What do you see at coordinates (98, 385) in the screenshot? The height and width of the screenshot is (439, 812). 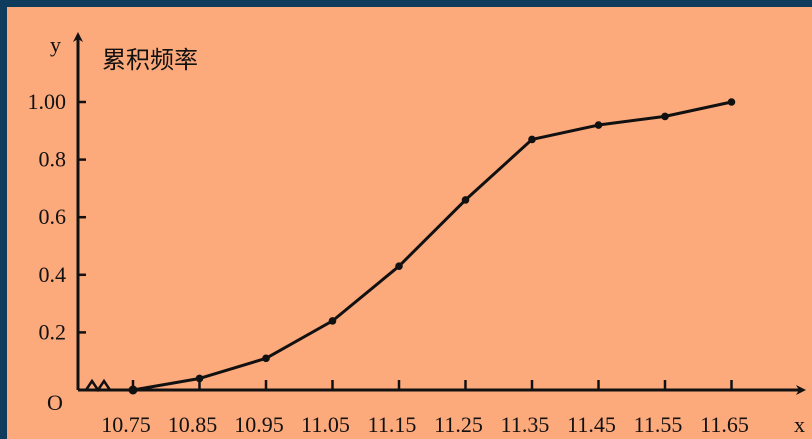 I see `axis-break-mark` at bounding box center [98, 385].